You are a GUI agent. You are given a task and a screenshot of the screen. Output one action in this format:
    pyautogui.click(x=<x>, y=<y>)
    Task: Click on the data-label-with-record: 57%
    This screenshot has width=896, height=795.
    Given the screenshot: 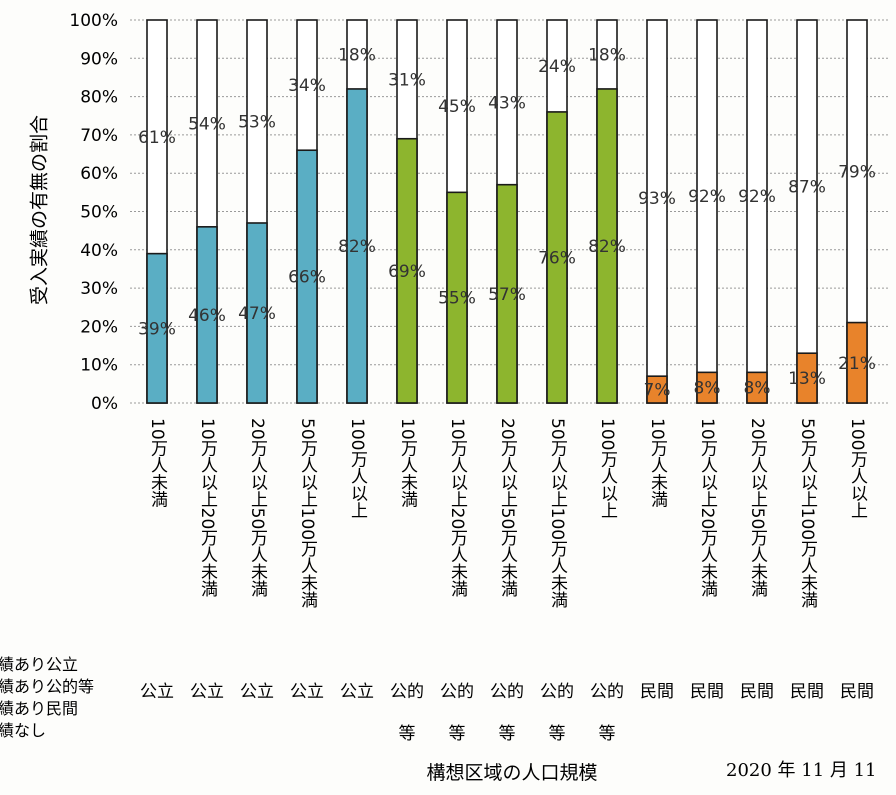 What is the action you would take?
    pyautogui.click(x=507, y=295)
    